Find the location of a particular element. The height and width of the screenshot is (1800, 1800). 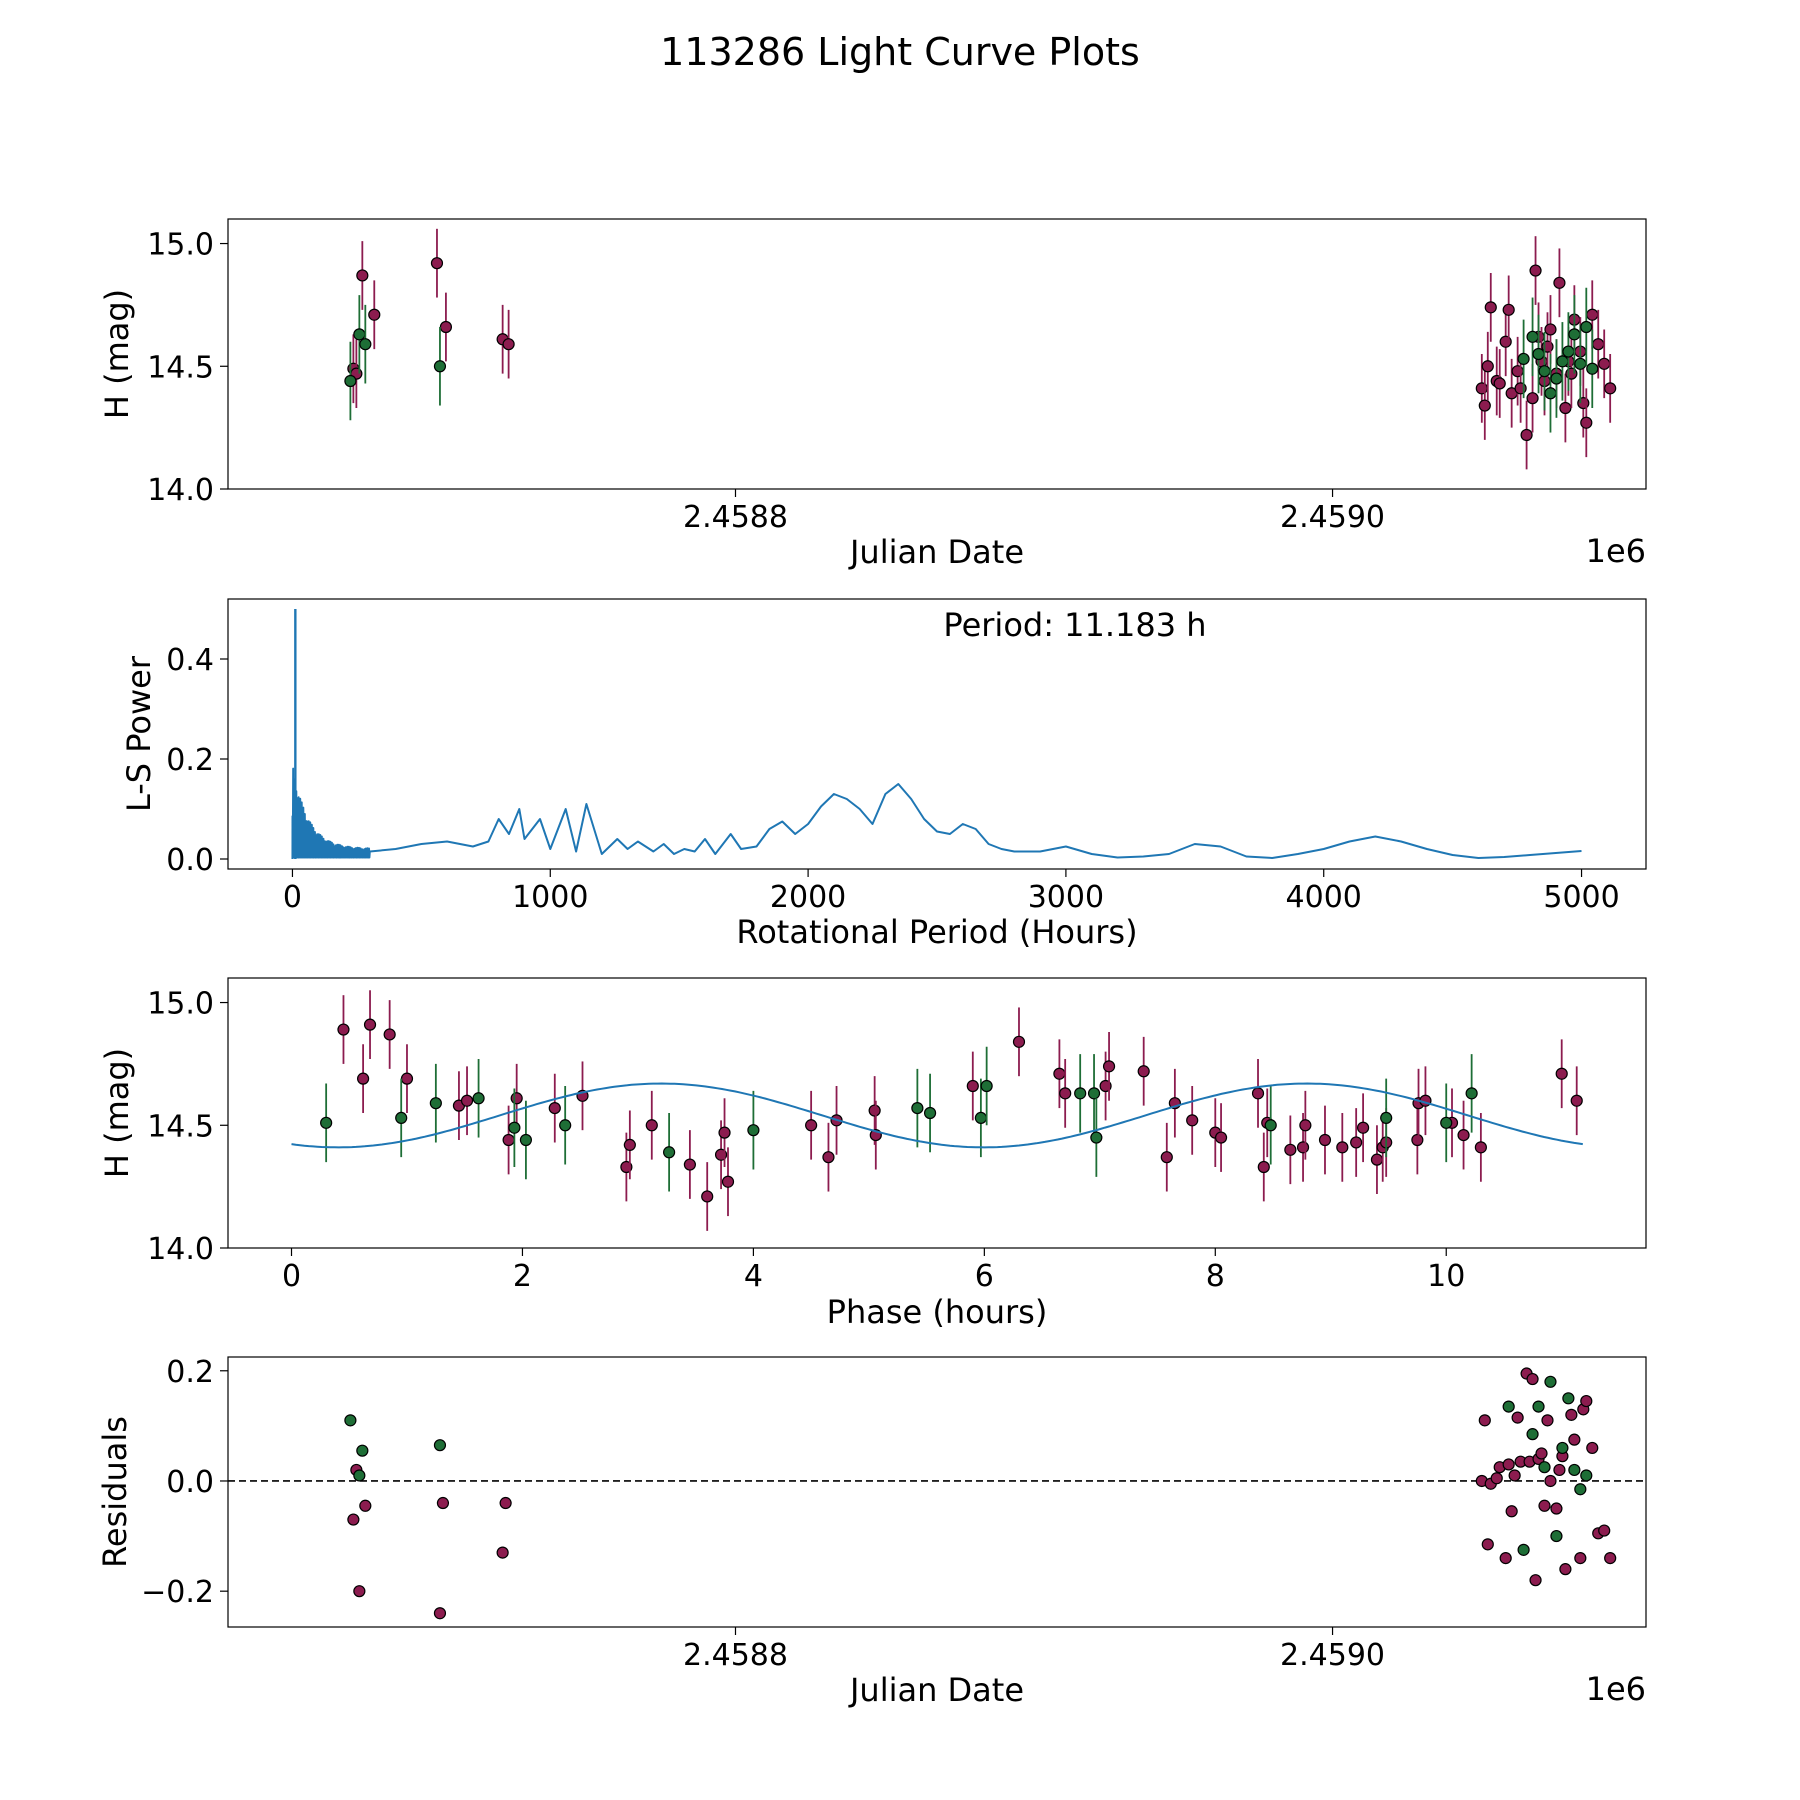

x-tick-label: 0 is located at coordinates (292, 897).